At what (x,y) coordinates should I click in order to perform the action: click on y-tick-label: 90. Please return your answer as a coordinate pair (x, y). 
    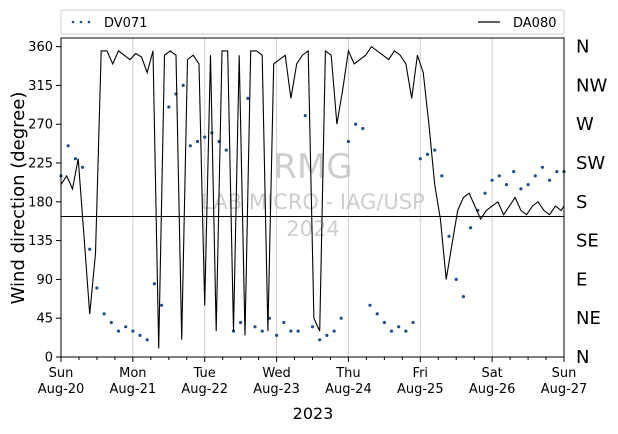
    Looking at the image, I should click on (44, 280).